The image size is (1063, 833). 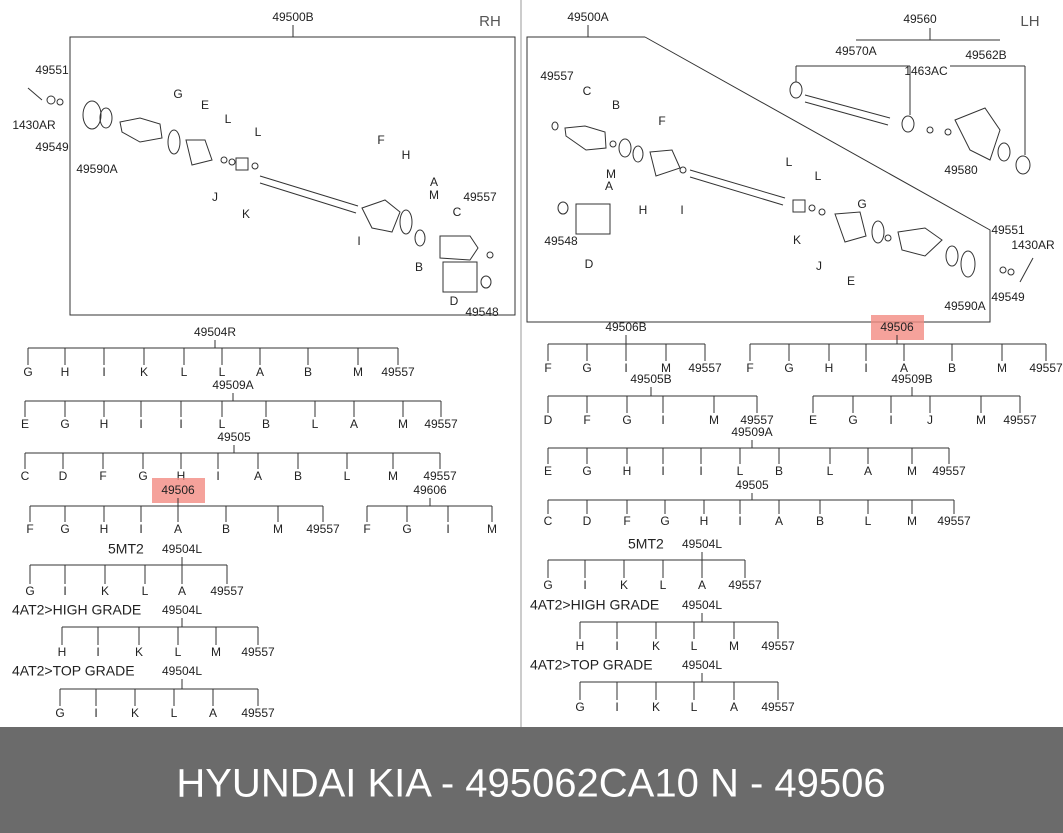 What do you see at coordinates (454, 301) in the screenshot?
I see `part-label: D` at bounding box center [454, 301].